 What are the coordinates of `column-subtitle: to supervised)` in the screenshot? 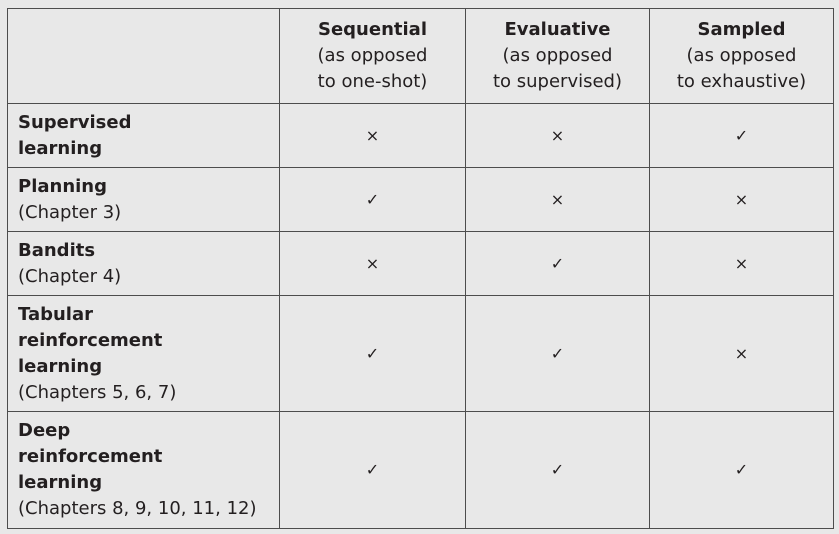 It's located at (557, 81).